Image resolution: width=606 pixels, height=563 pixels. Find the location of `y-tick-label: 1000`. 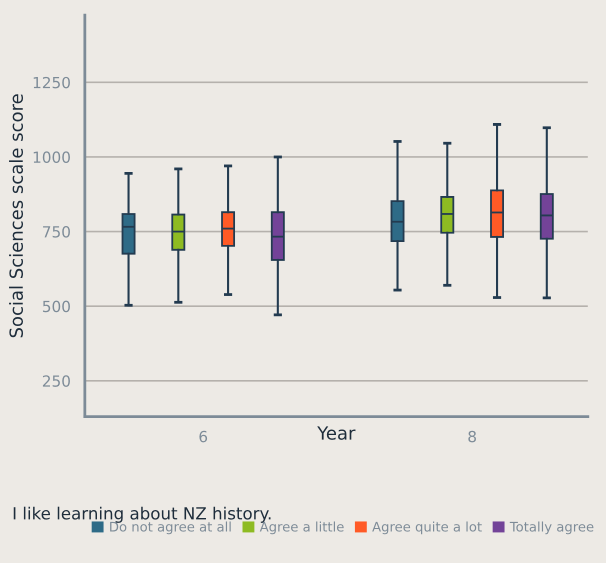

y-tick-label: 1000 is located at coordinates (52, 157).